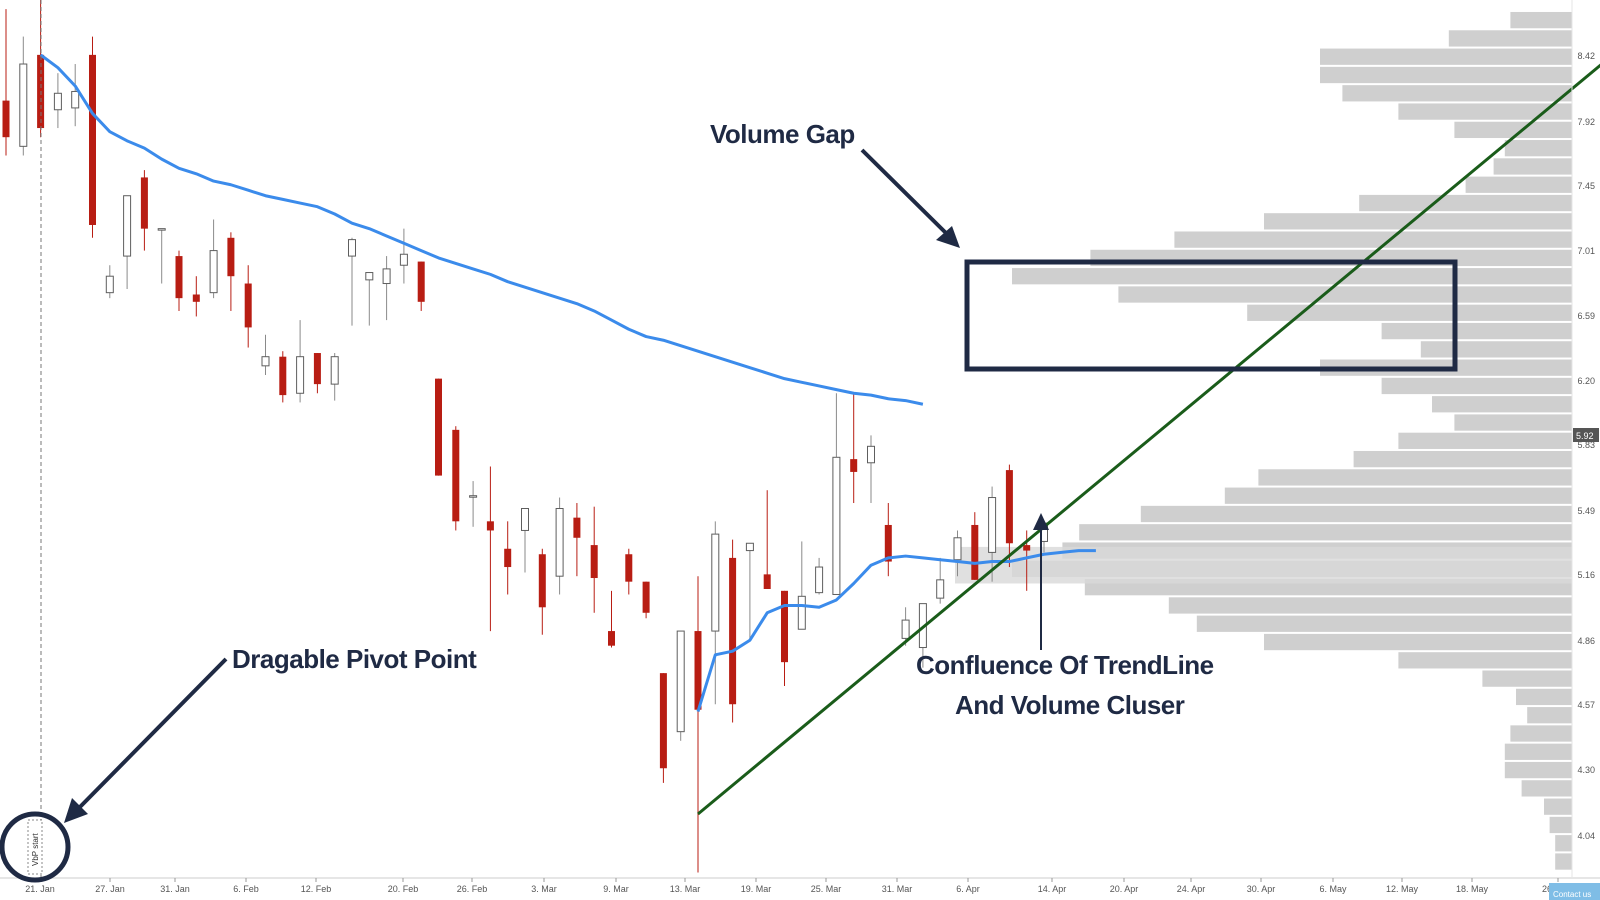 The height and width of the screenshot is (900, 1600). What do you see at coordinates (1586, 56) in the screenshot?
I see `y-tick-label: 8.42` at bounding box center [1586, 56].